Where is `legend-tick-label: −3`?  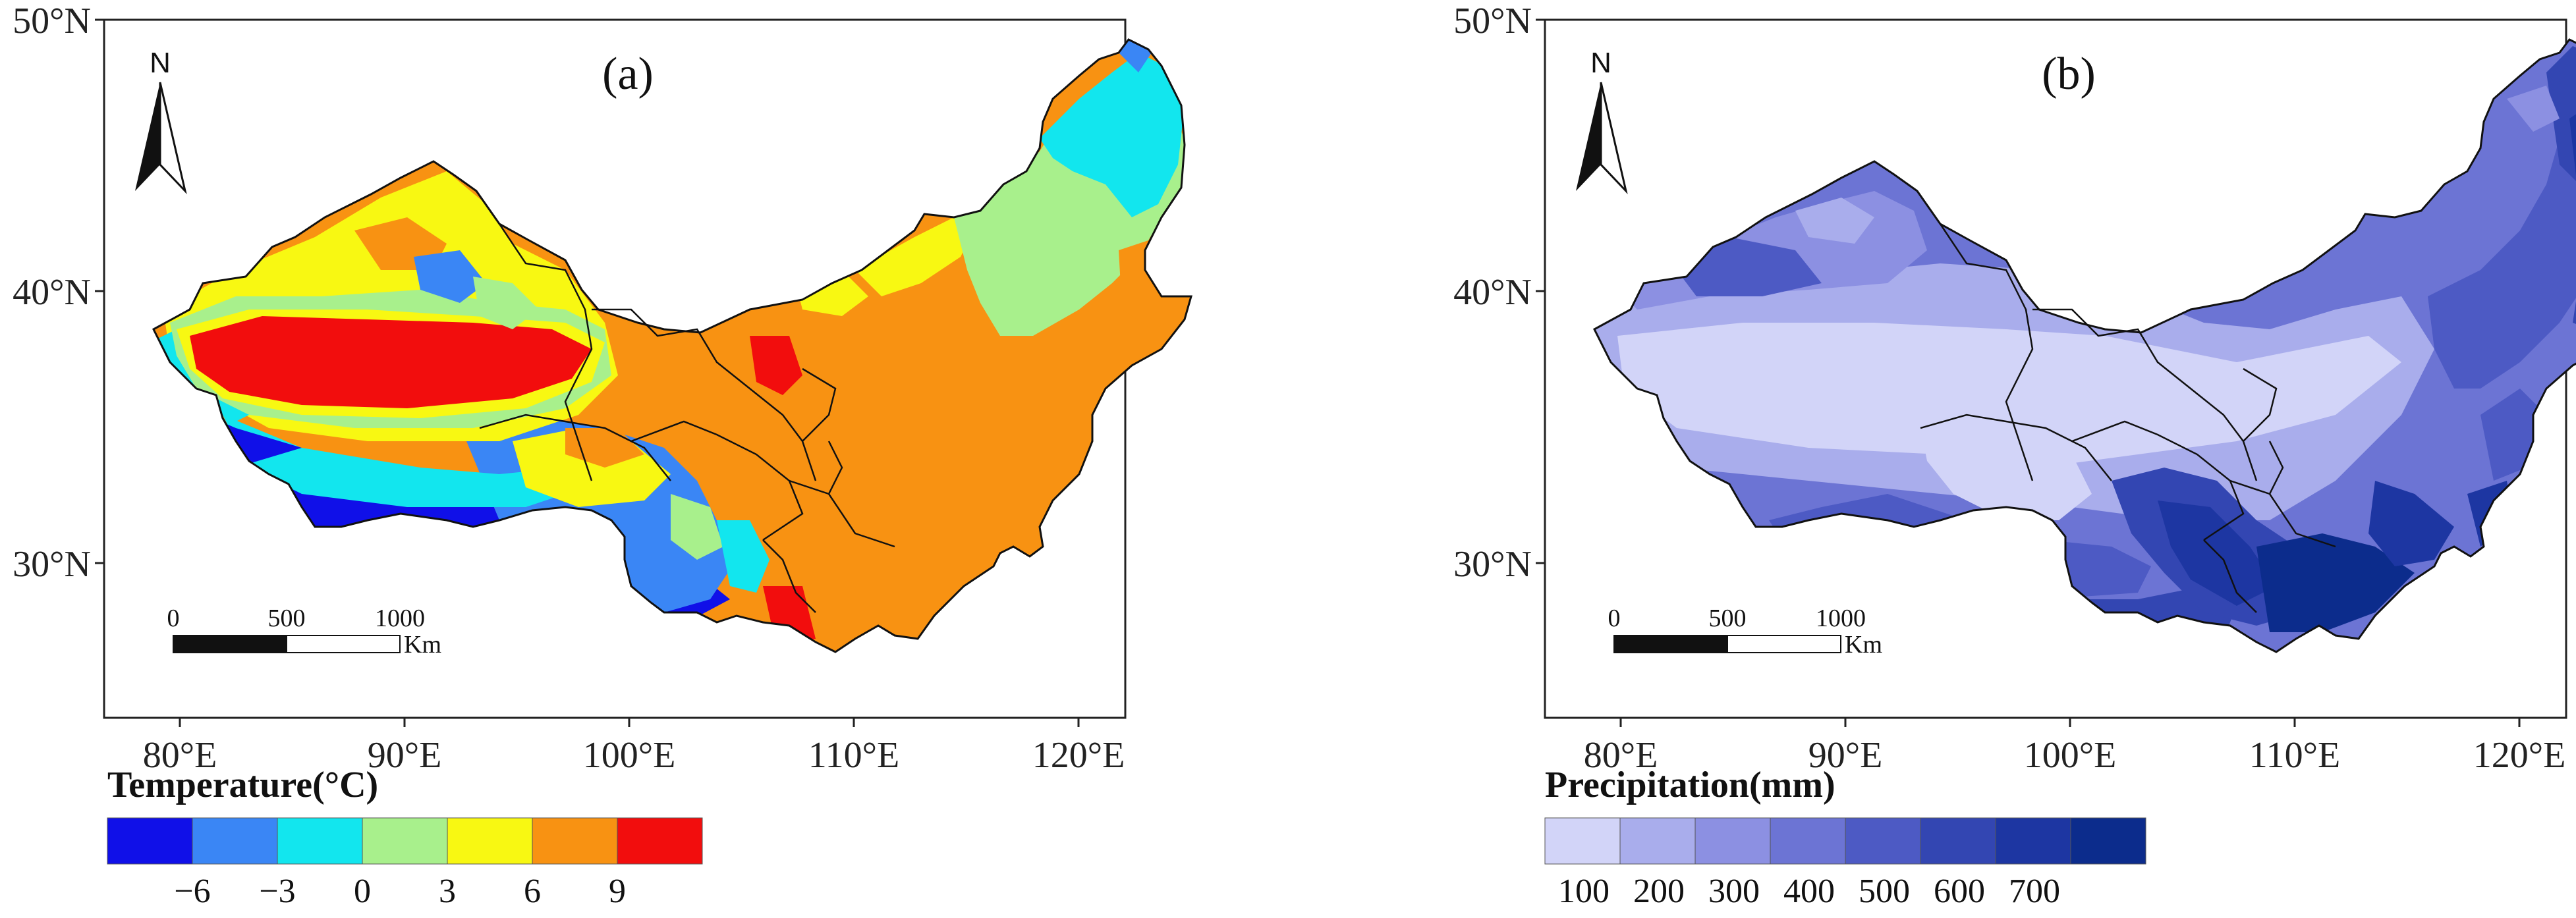 legend-tick-label: −3 is located at coordinates (277, 892).